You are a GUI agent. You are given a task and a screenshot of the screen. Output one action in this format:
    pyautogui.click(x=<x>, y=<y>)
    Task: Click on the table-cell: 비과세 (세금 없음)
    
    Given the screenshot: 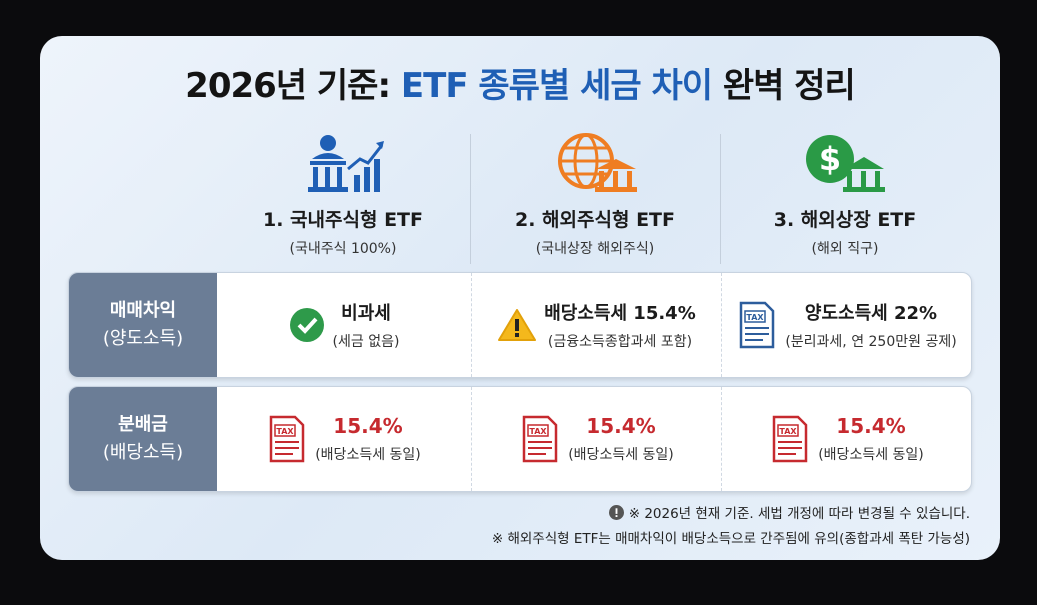 What is the action you would take?
    pyautogui.click(x=344, y=325)
    